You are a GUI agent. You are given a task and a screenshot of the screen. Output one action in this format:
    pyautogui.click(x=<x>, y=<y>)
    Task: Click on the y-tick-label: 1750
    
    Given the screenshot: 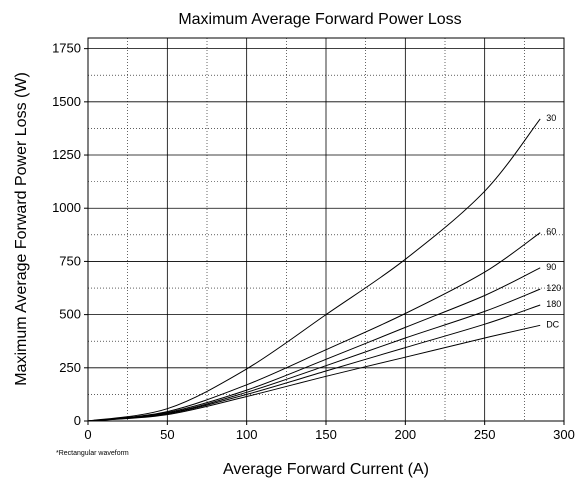 What is the action you would take?
    pyautogui.click(x=66, y=48)
    